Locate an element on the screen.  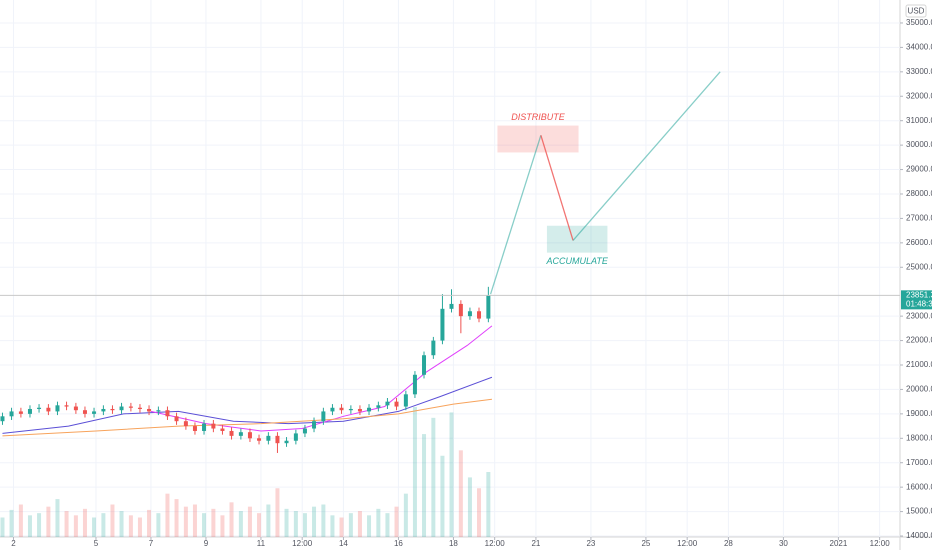
x-tick-label: 11 is located at coordinates (261, 543).